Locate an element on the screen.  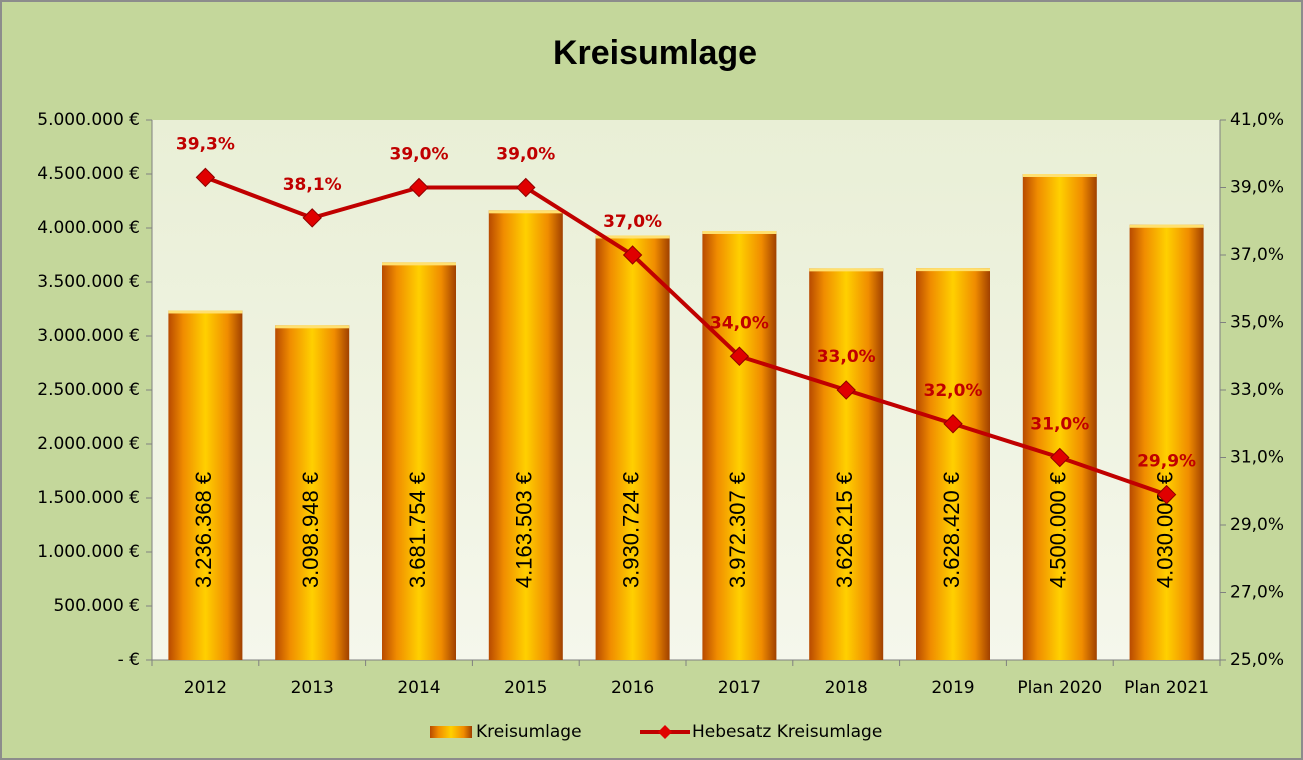
y2-tick-label: 31,0% is located at coordinates (1257, 458).